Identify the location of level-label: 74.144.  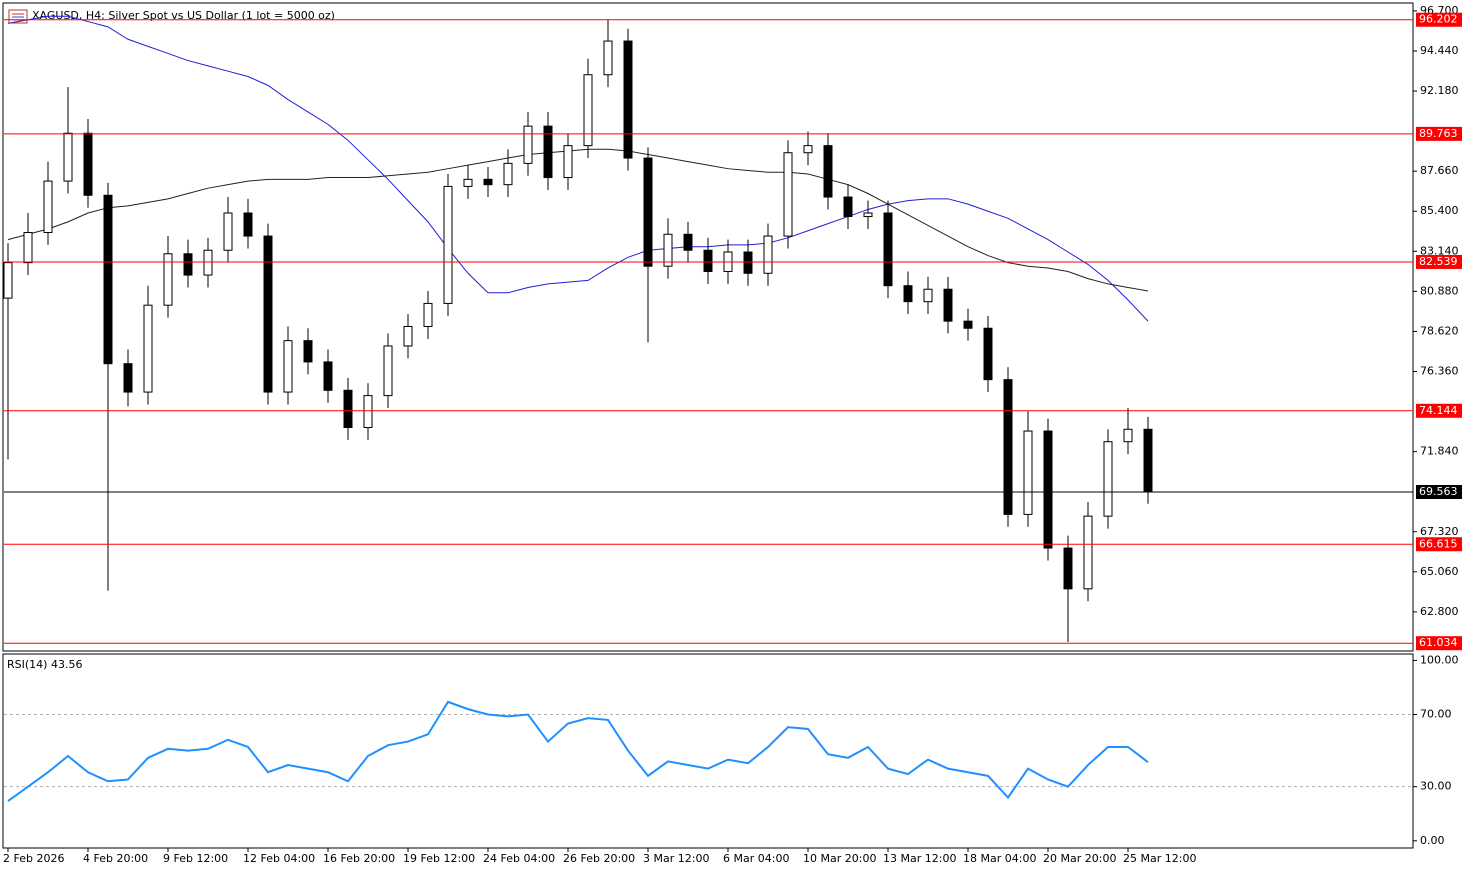
(1438, 410).